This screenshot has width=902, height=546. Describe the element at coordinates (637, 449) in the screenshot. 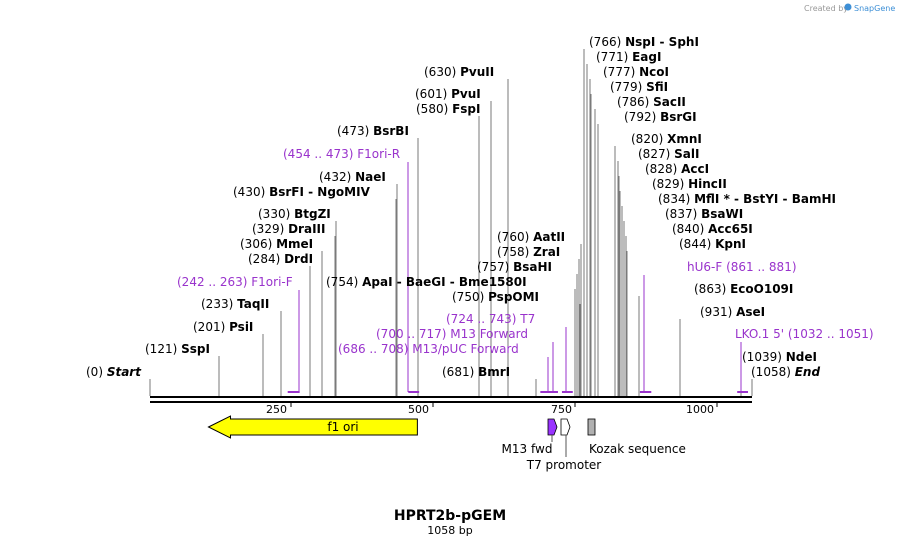

I see `kozak-sequence-label: Kozak sequence` at that location.